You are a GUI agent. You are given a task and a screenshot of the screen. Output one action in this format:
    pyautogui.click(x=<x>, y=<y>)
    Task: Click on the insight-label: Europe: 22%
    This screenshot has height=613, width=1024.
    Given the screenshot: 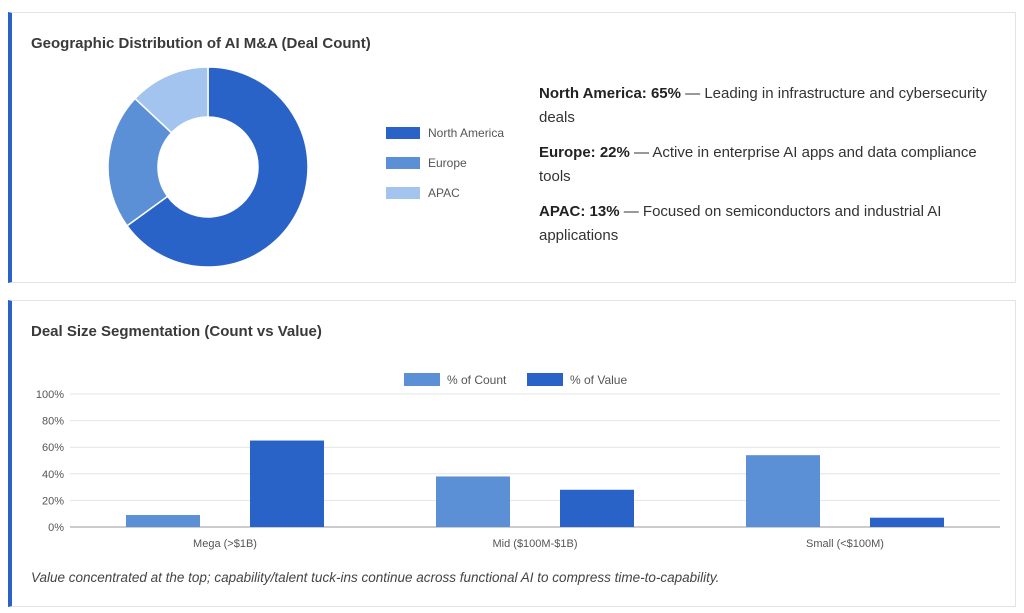 What is the action you would take?
    pyautogui.click(x=584, y=152)
    